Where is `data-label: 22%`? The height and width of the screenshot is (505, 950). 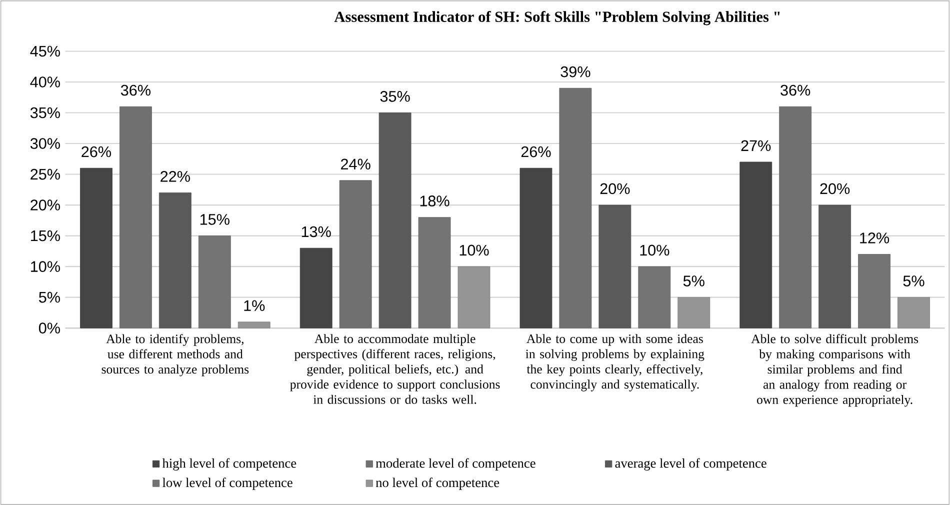 data-label: 22% is located at coordinates (175, 176).